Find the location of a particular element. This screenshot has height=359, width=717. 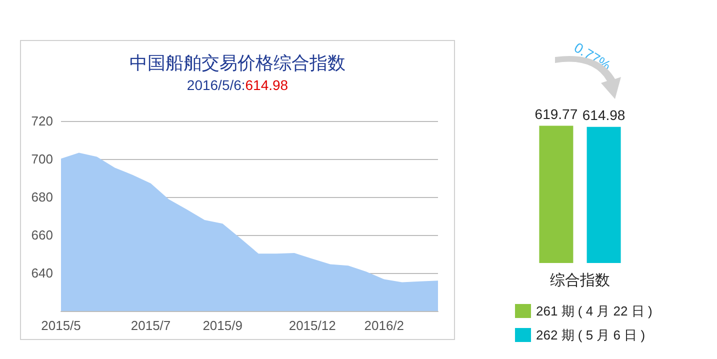

x-tick-label: 综合指数 is located at coordinates (580, 280).